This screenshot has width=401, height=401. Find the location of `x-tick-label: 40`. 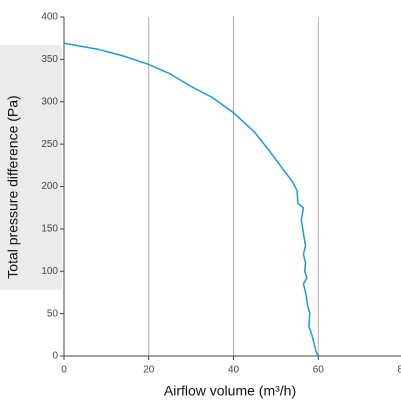

x-tick-label: 40 is located at coordinates (234, 370).